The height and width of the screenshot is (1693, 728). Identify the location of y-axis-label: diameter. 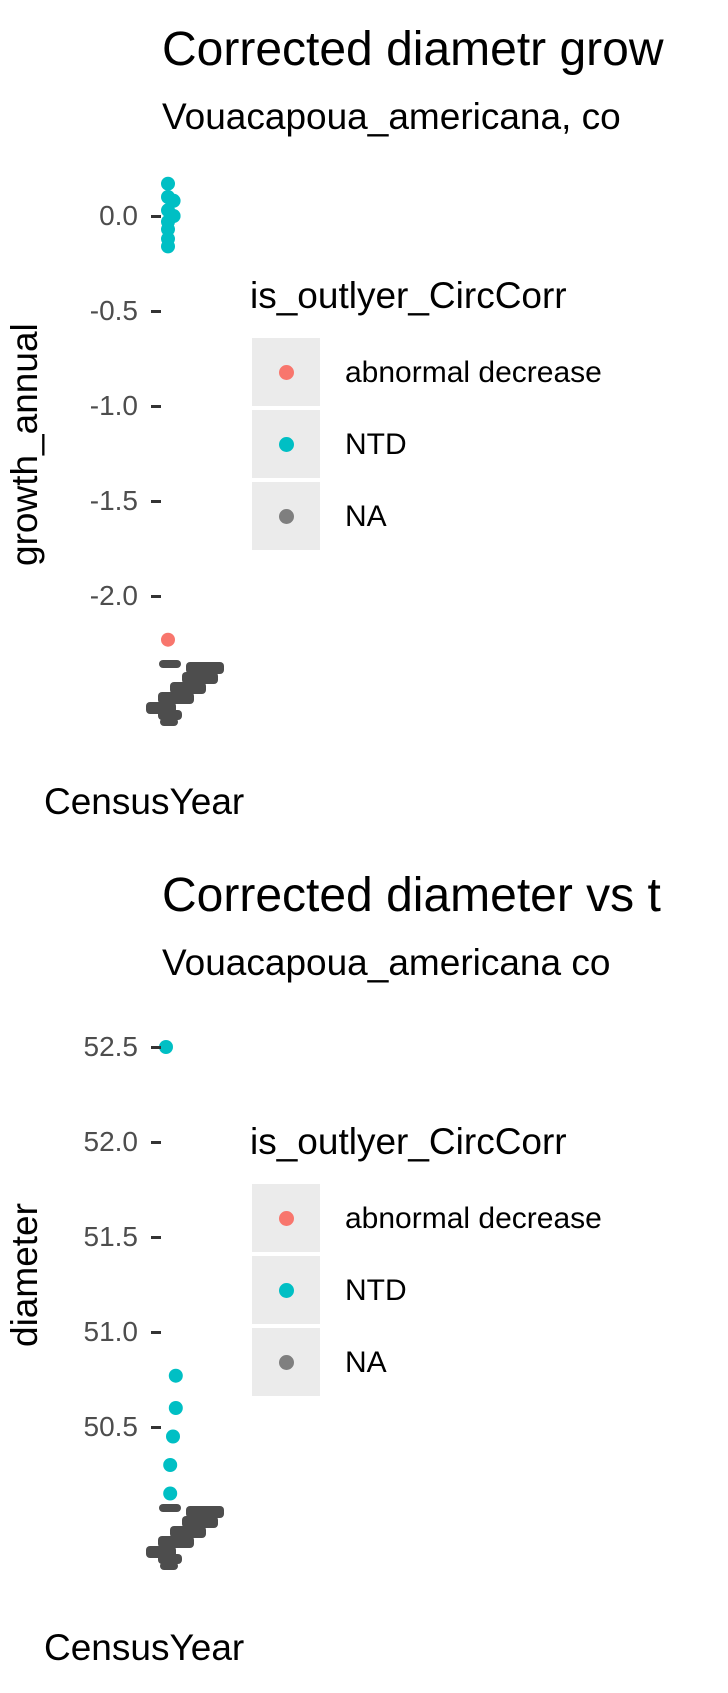
(24, 1275).